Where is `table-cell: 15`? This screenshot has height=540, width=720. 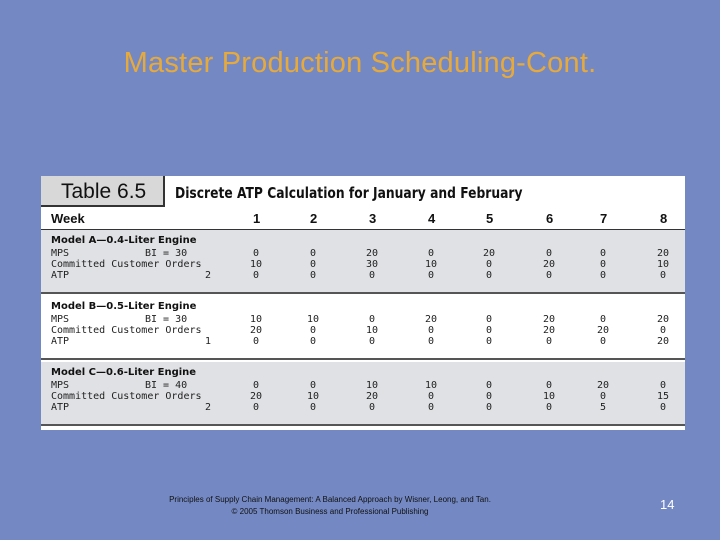 table-cell: 15 is located at coordinates (663, 396).